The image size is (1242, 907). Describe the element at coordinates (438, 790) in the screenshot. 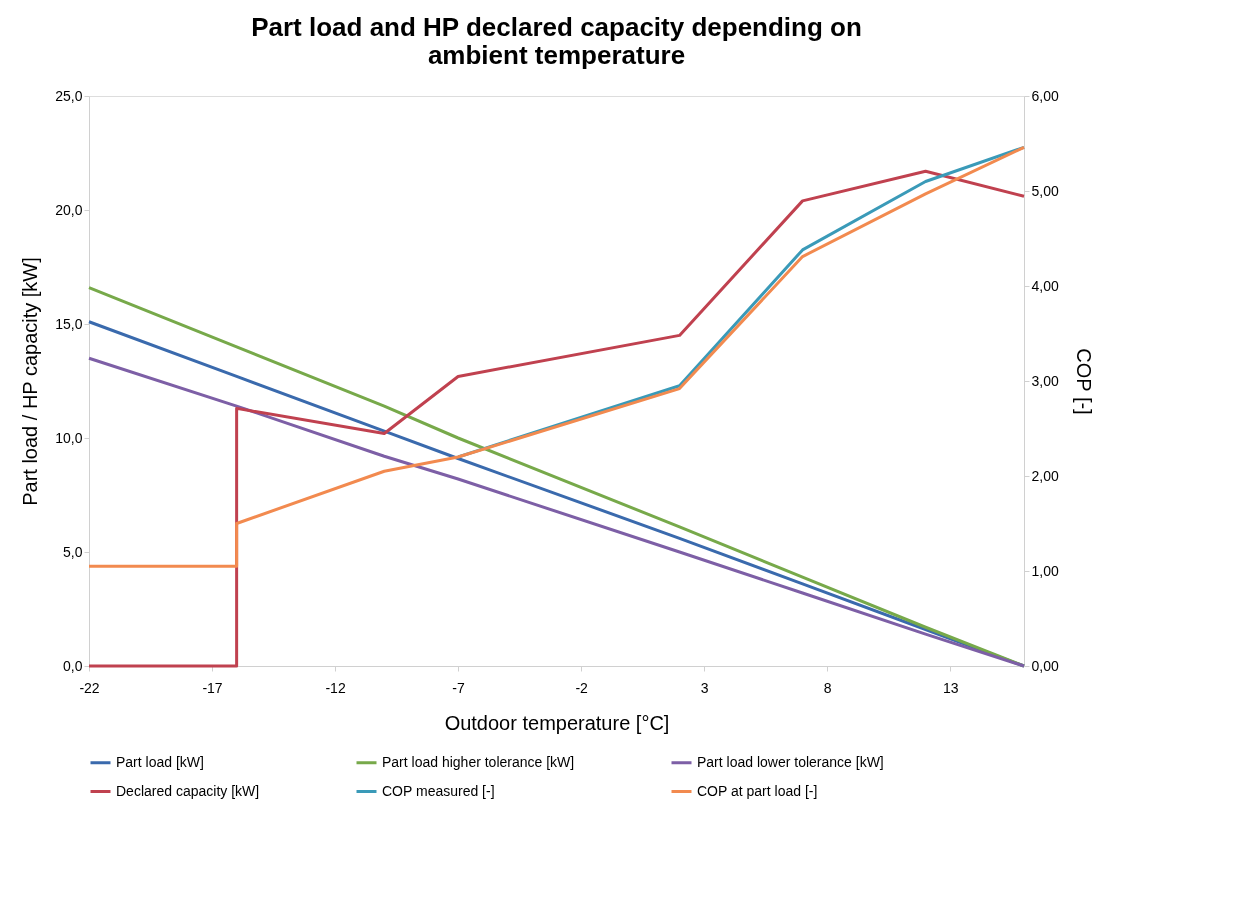

I see `legend-label: COP measured [-]` at that location.